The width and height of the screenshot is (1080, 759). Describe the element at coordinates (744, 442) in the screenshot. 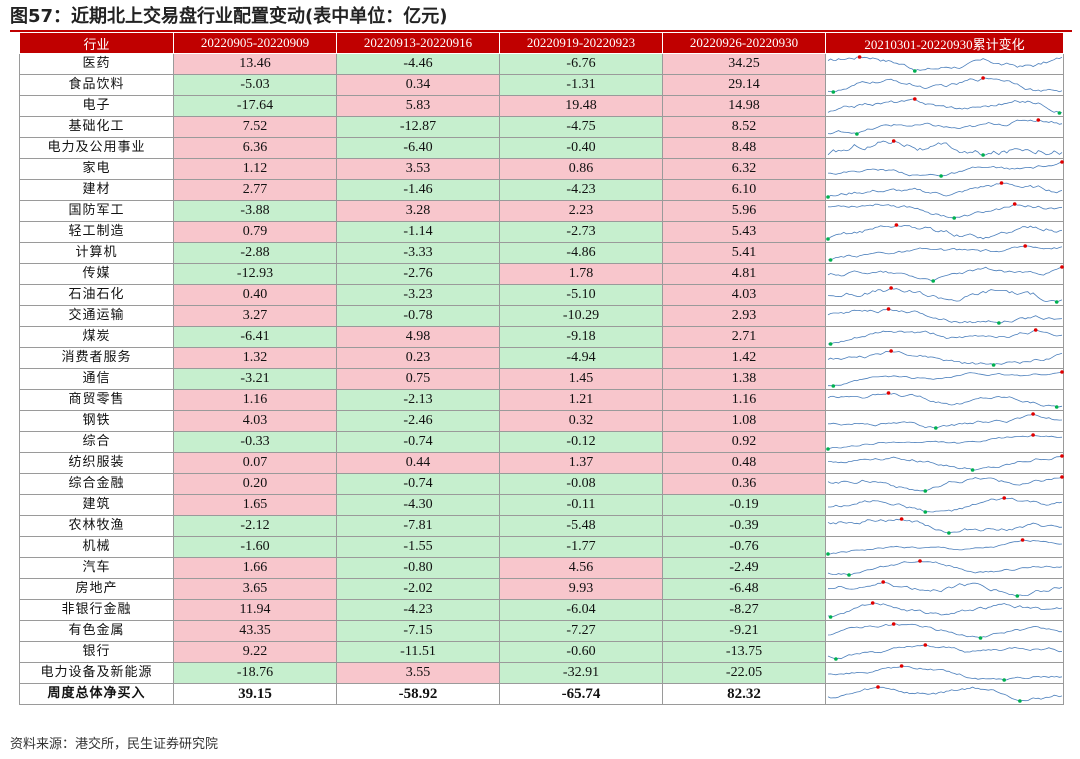

I see `weekly-value: 0.92` at that location.